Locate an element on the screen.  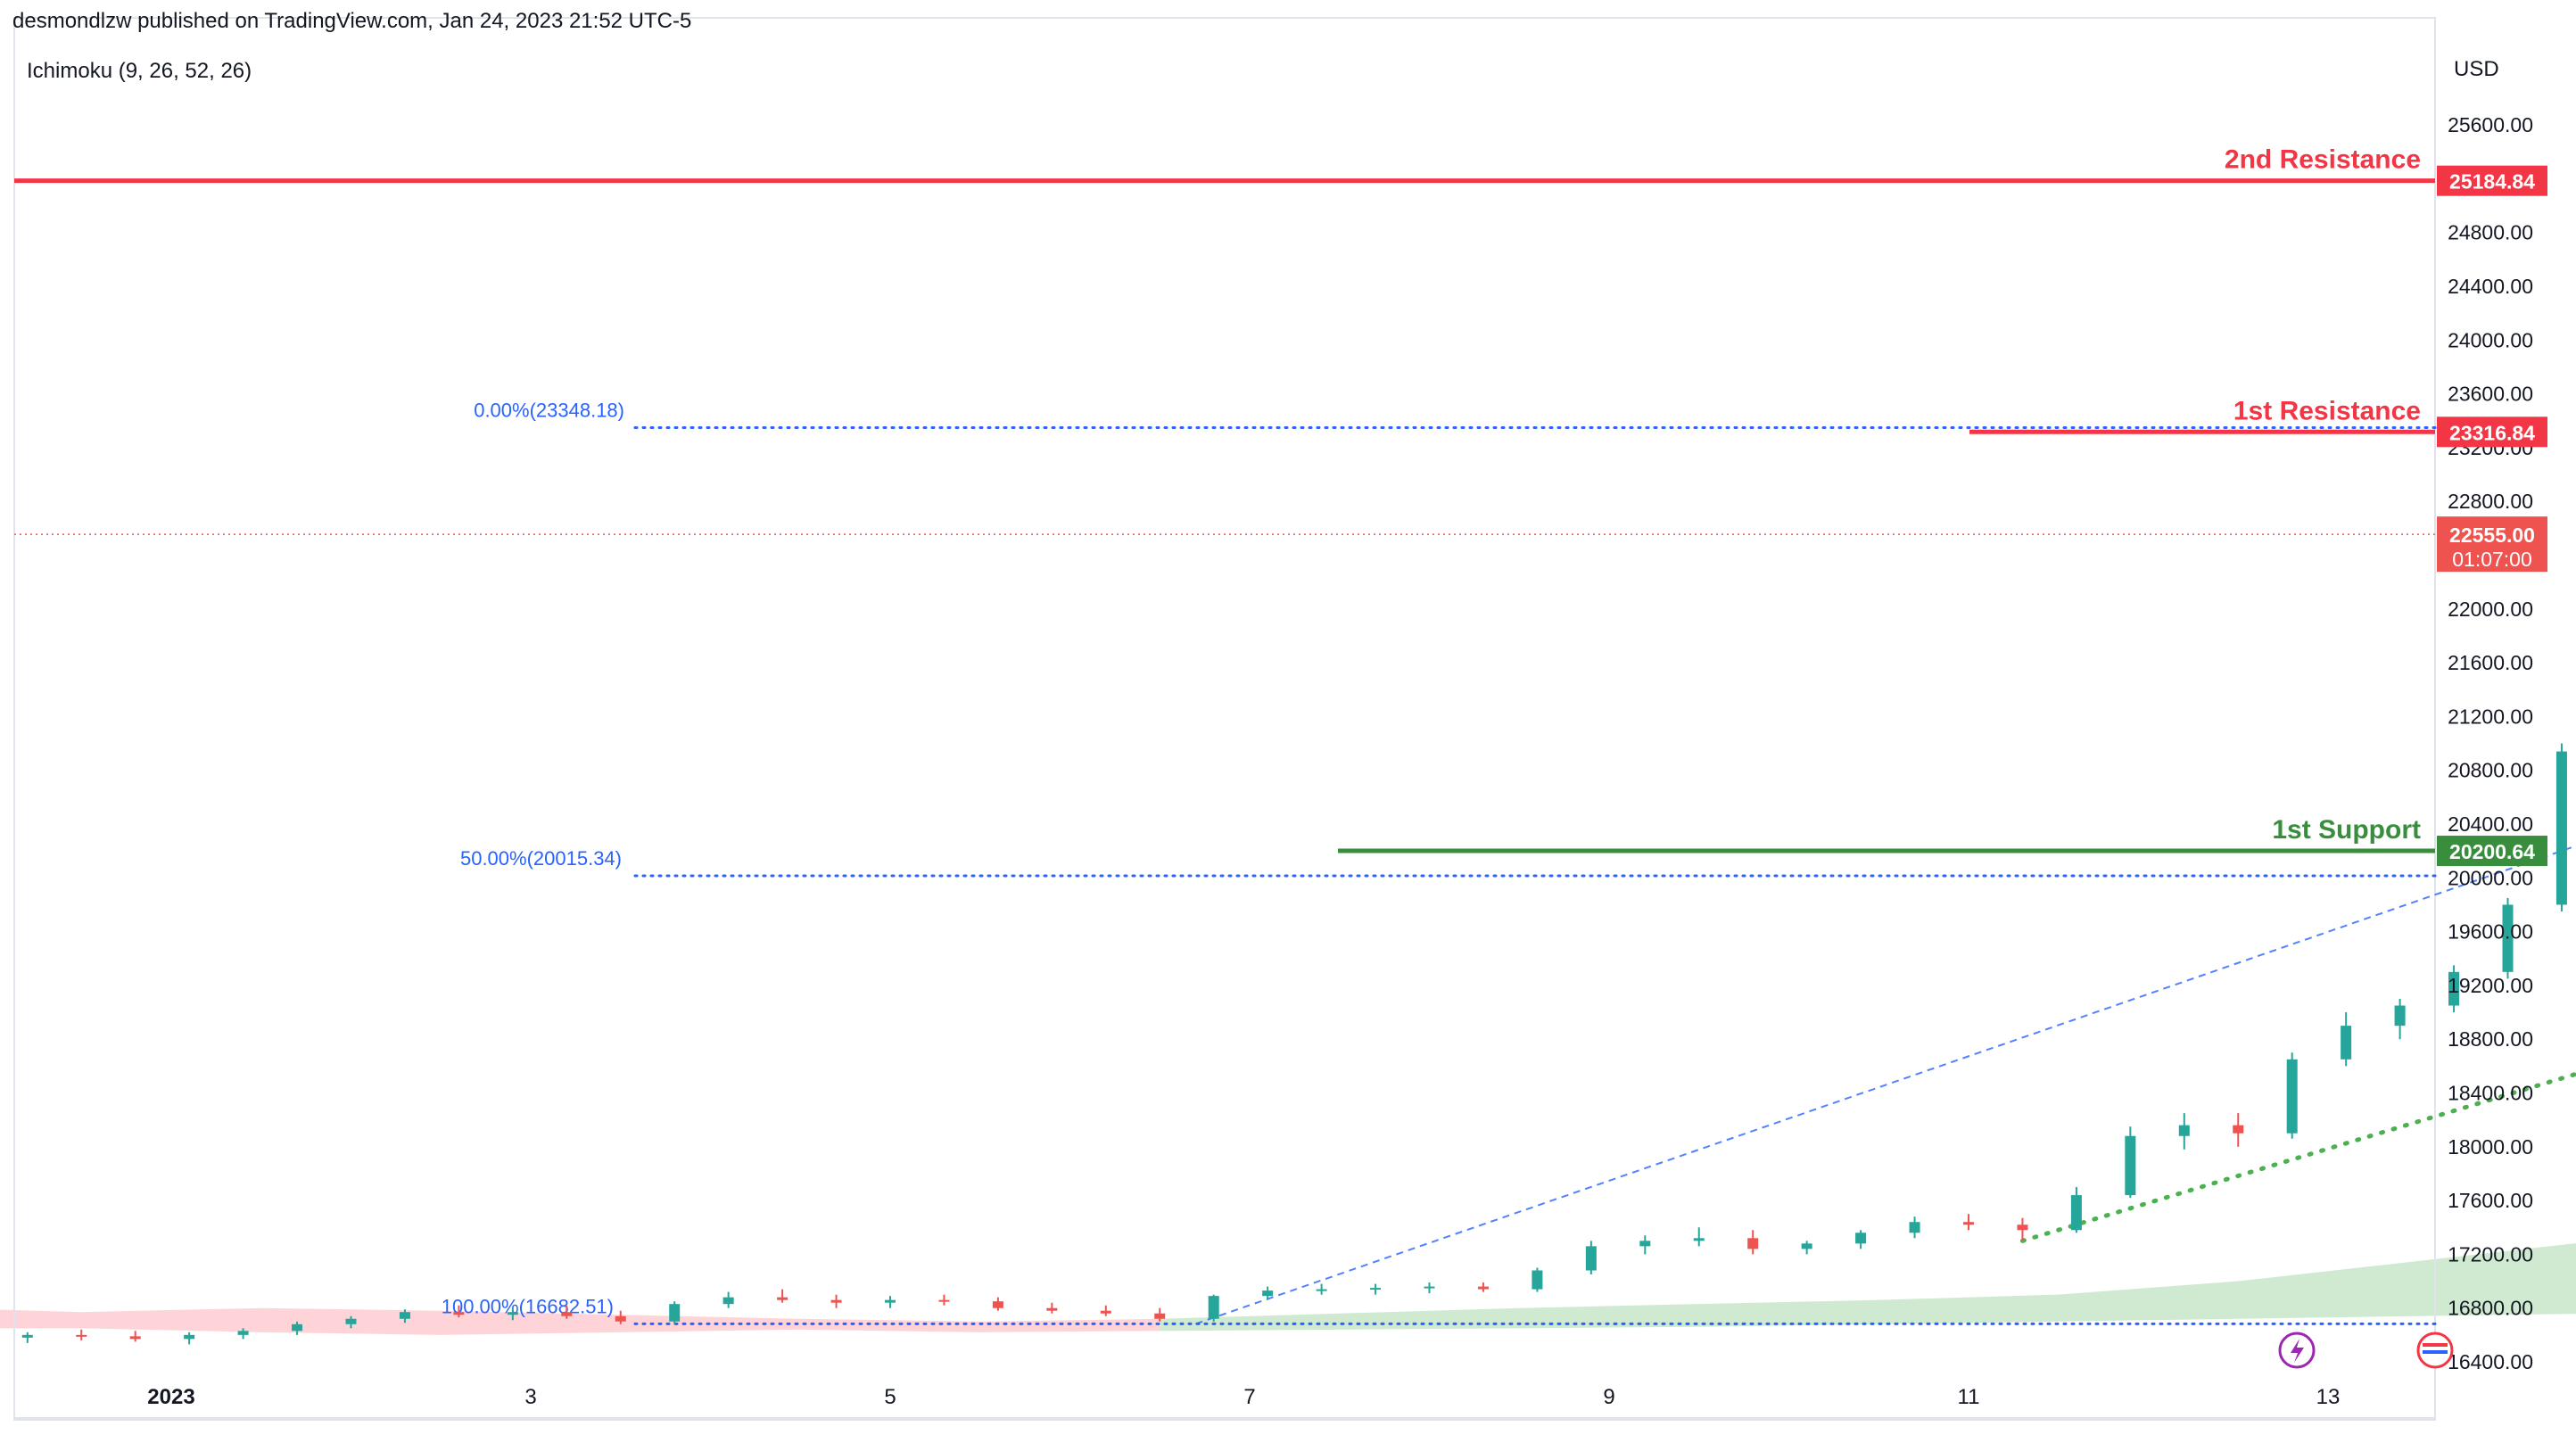
last-price-badge-bg is located at coordinates (2492, 545).